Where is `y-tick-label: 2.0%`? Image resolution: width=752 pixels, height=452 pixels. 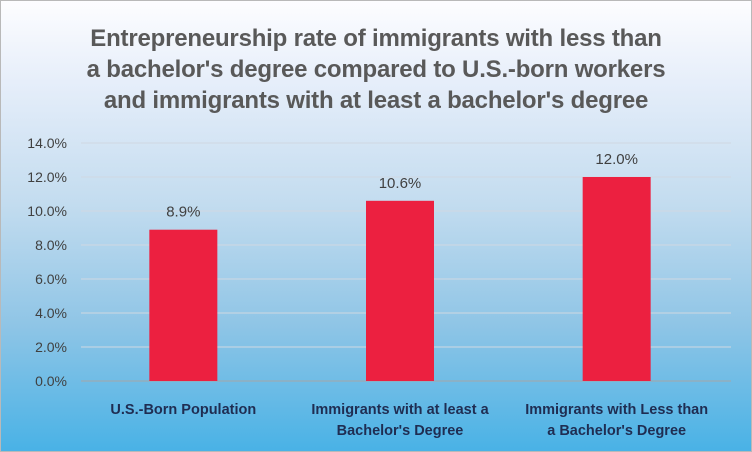 y-tick-label: 2.0% is located at coordinates (51, 347).